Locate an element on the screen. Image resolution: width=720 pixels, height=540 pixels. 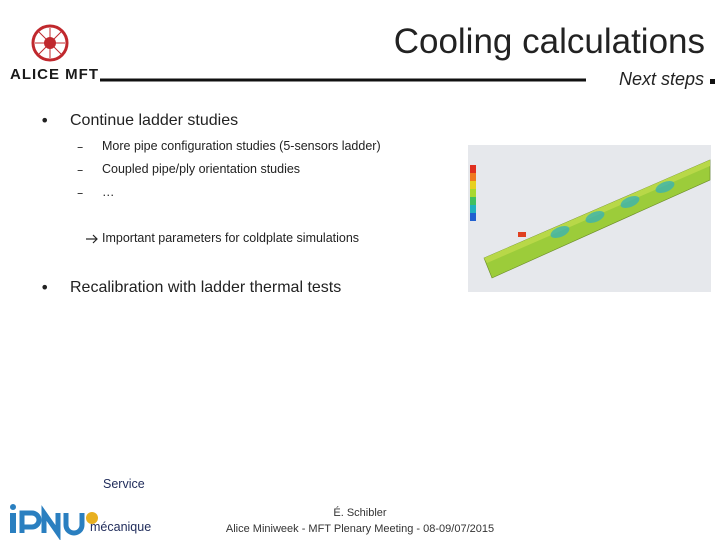
arrow-icon is located at coordinates (92, 239).